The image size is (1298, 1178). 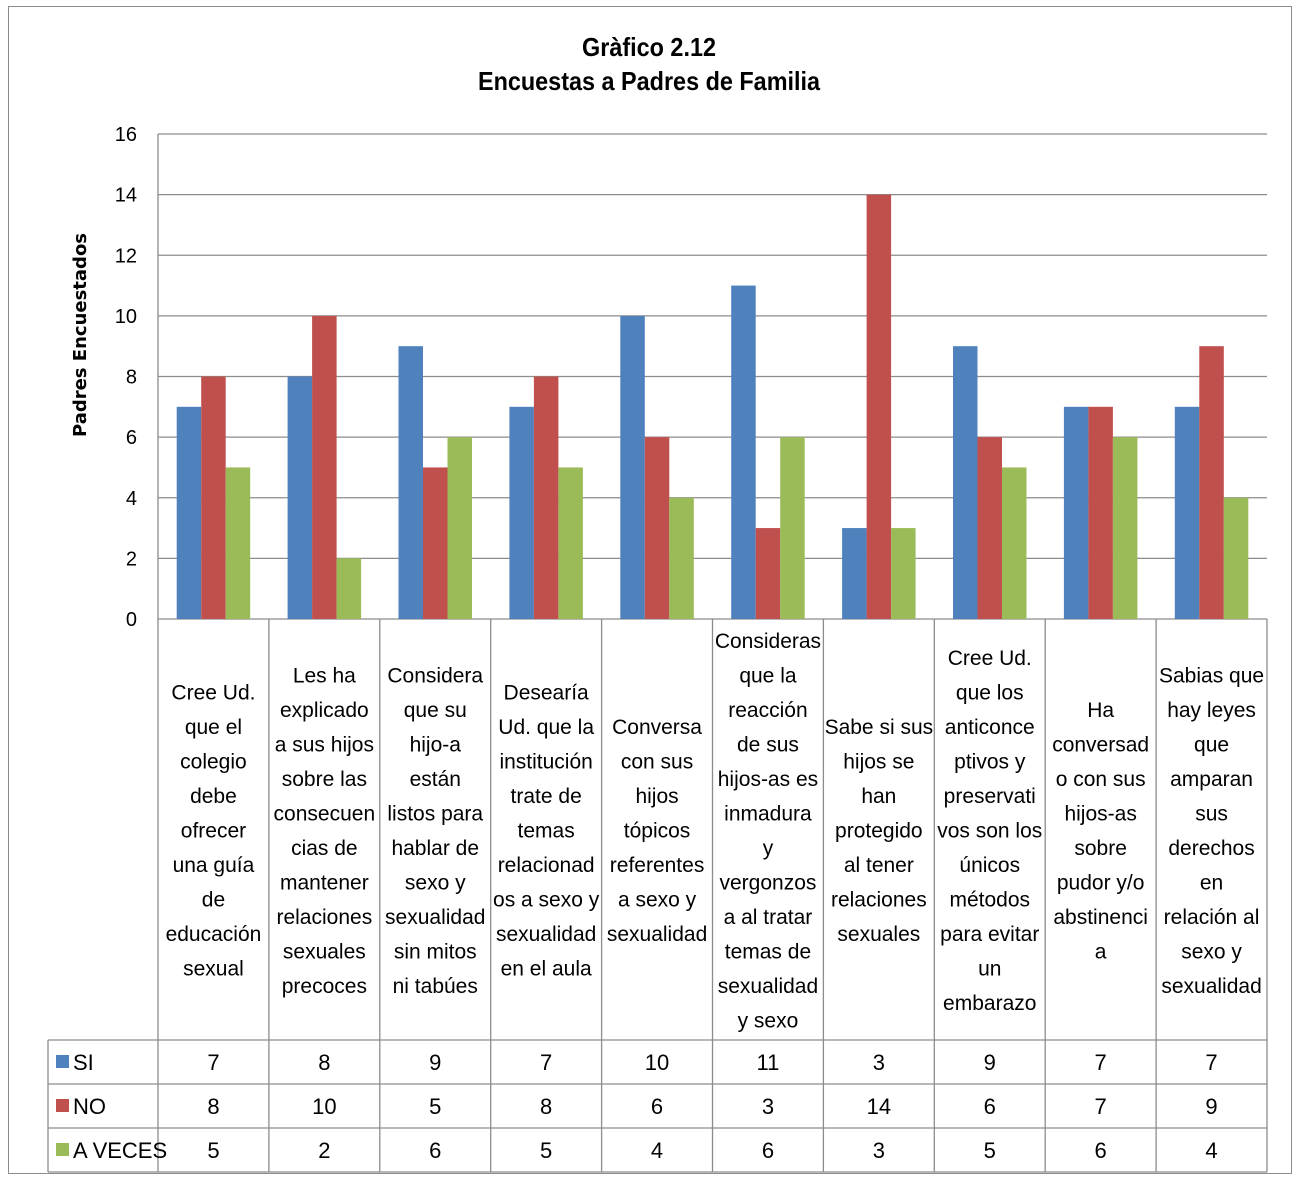 What do you see at coordinates (768, 641) in the screenshot?
I see `category-label-line: Consideras` at bounding box center [768, 641].